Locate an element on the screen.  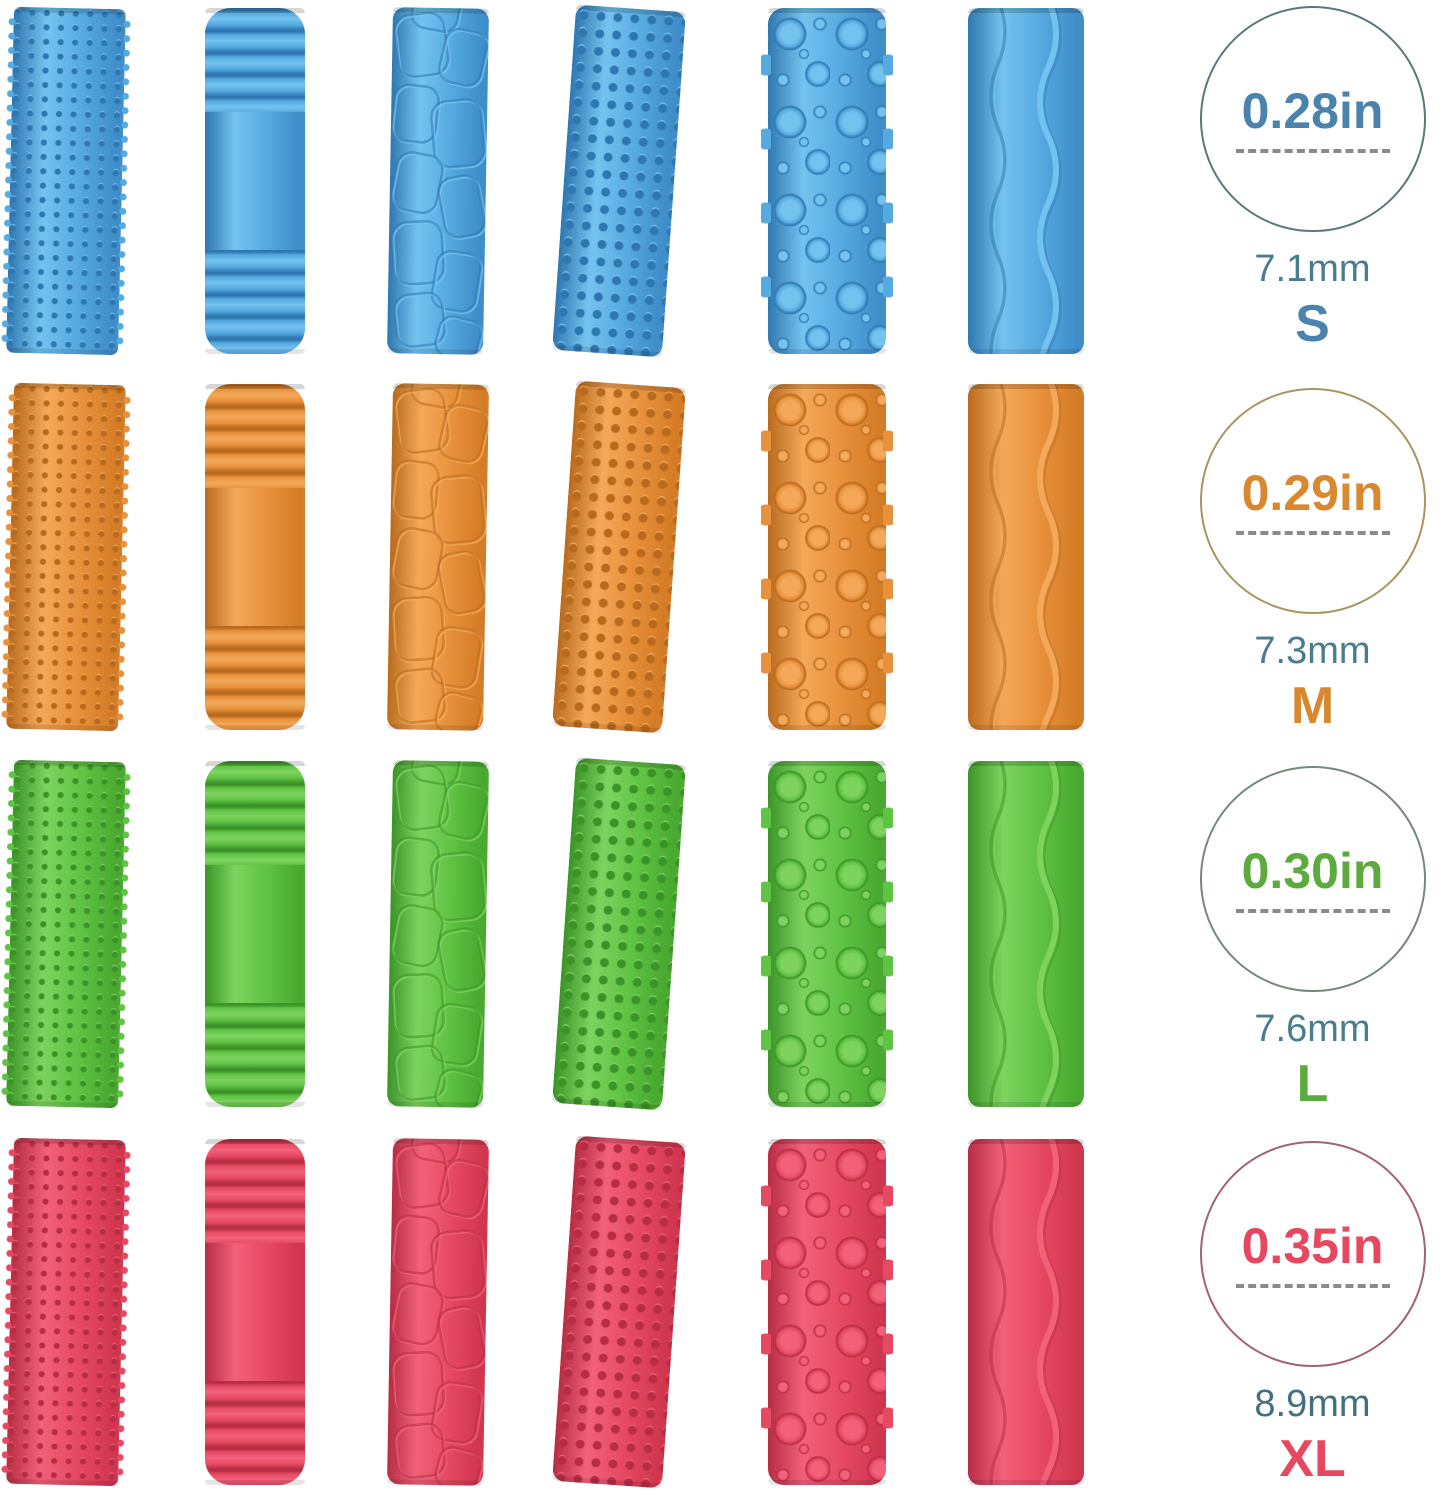
tube-blue-dots is located at coordinates (619, 181).